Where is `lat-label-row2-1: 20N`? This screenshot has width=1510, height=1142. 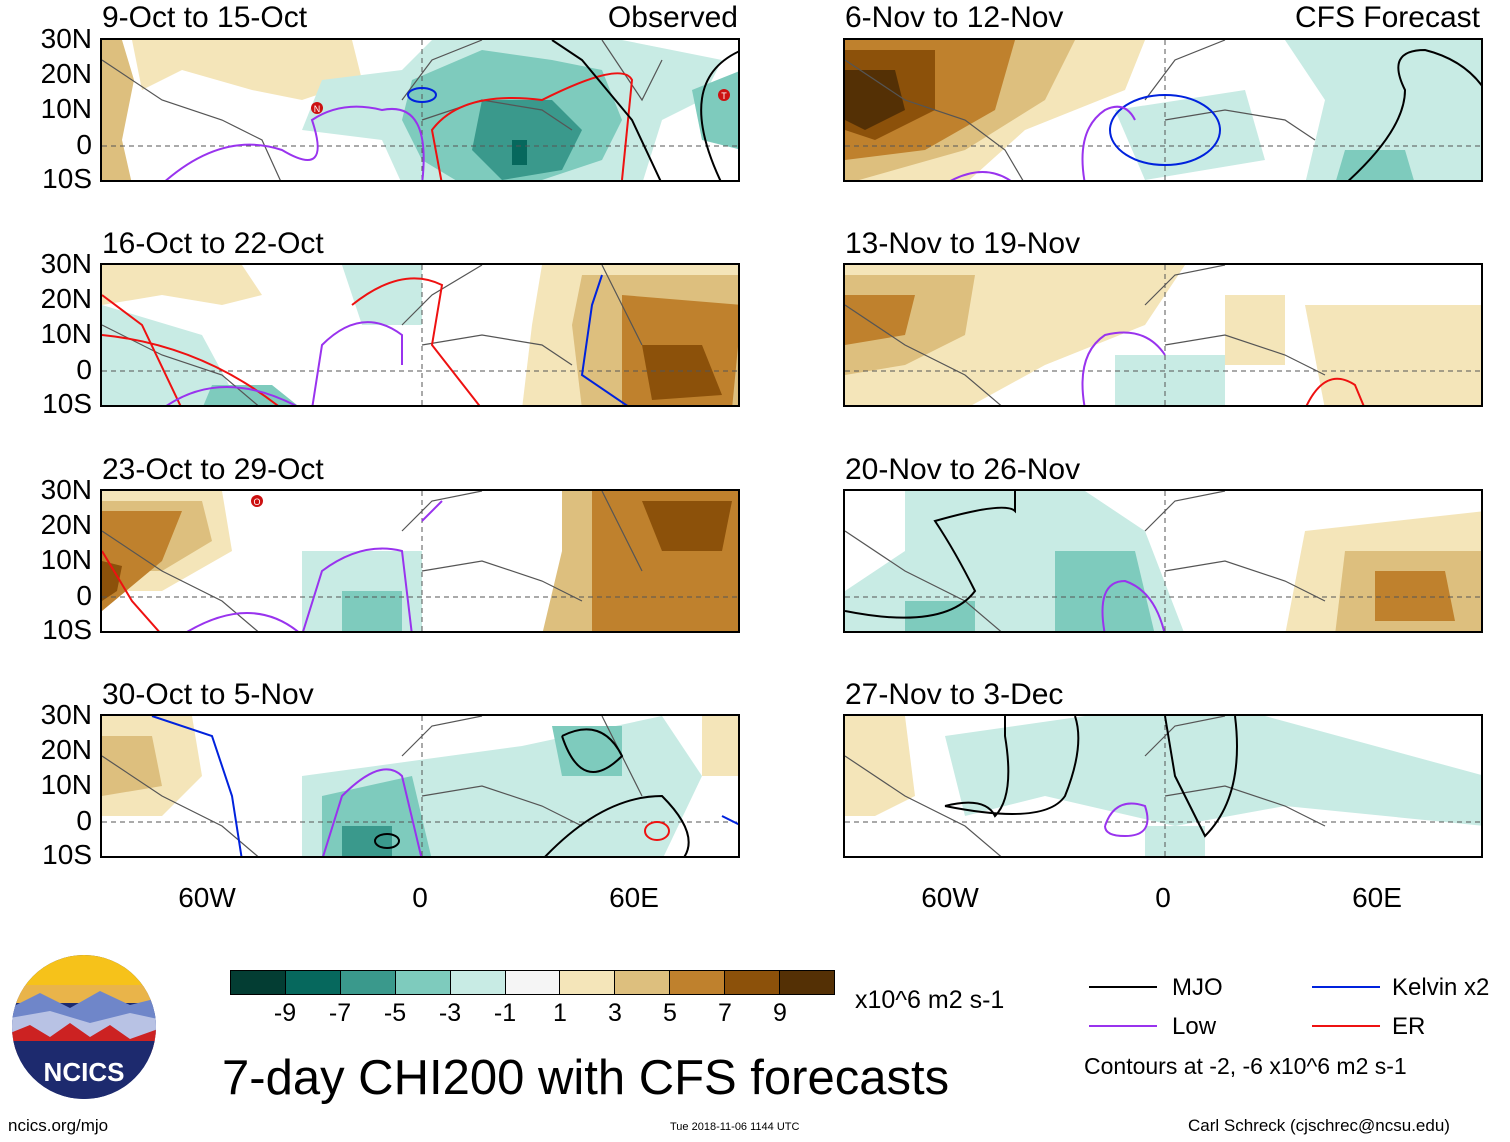
lat-label-row2-1: 20N is located at coordinates (66, 298).